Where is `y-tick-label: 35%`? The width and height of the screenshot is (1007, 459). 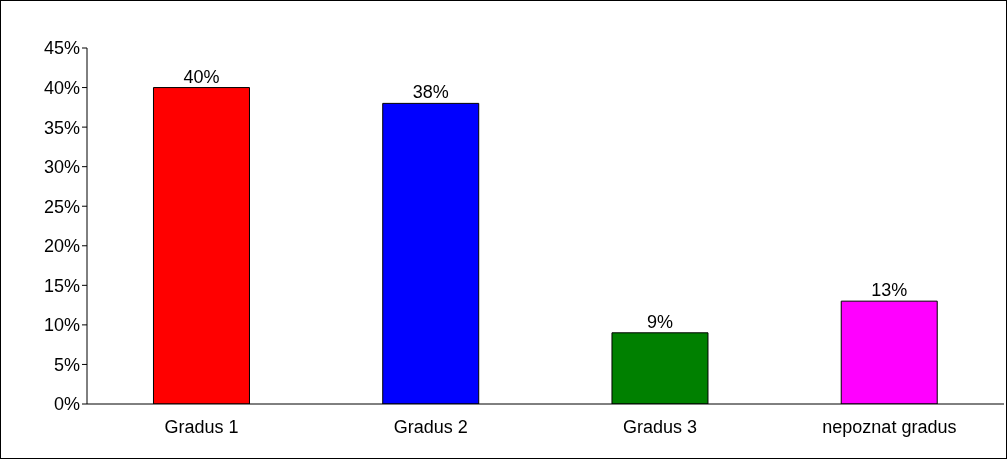 y-tick-label: 35% is located at coordinates (61, 127).